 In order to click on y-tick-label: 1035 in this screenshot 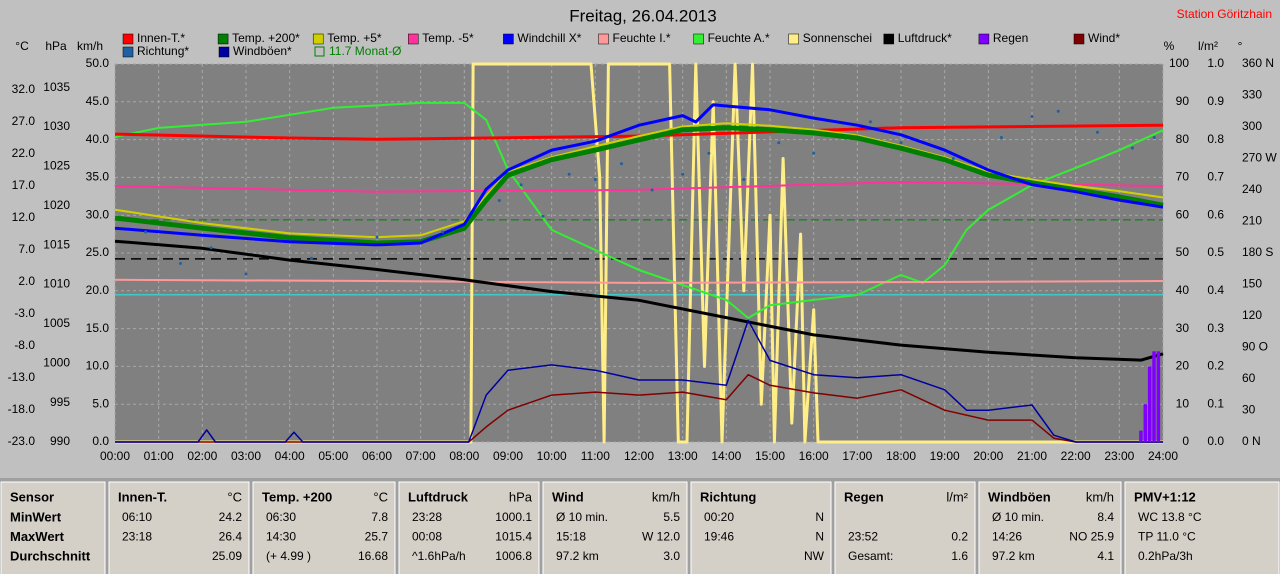, I will do `click(56, 87)`.